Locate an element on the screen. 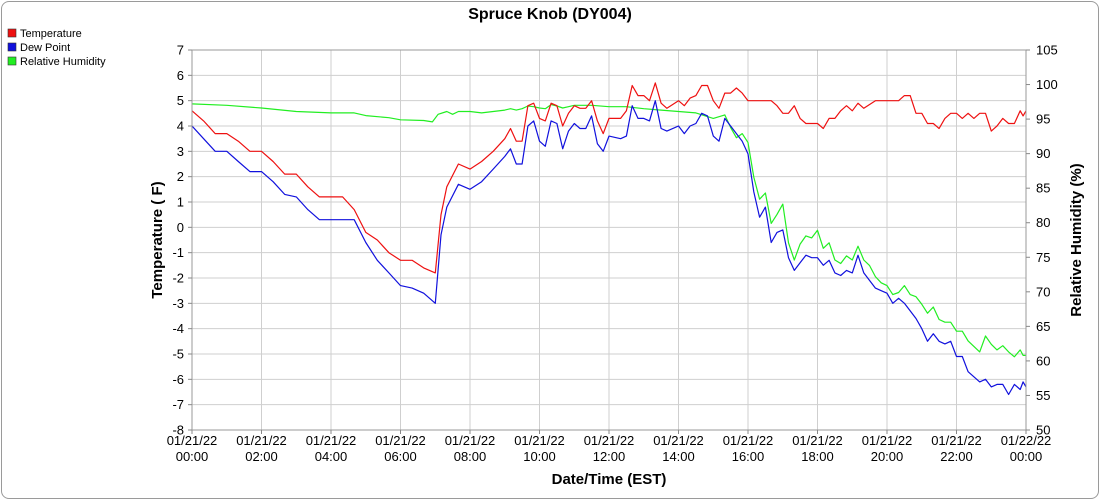 This screenshot has height=500, width=1100. x-axis-title: Date/Time (EST) is located at coordinates (609, 479).